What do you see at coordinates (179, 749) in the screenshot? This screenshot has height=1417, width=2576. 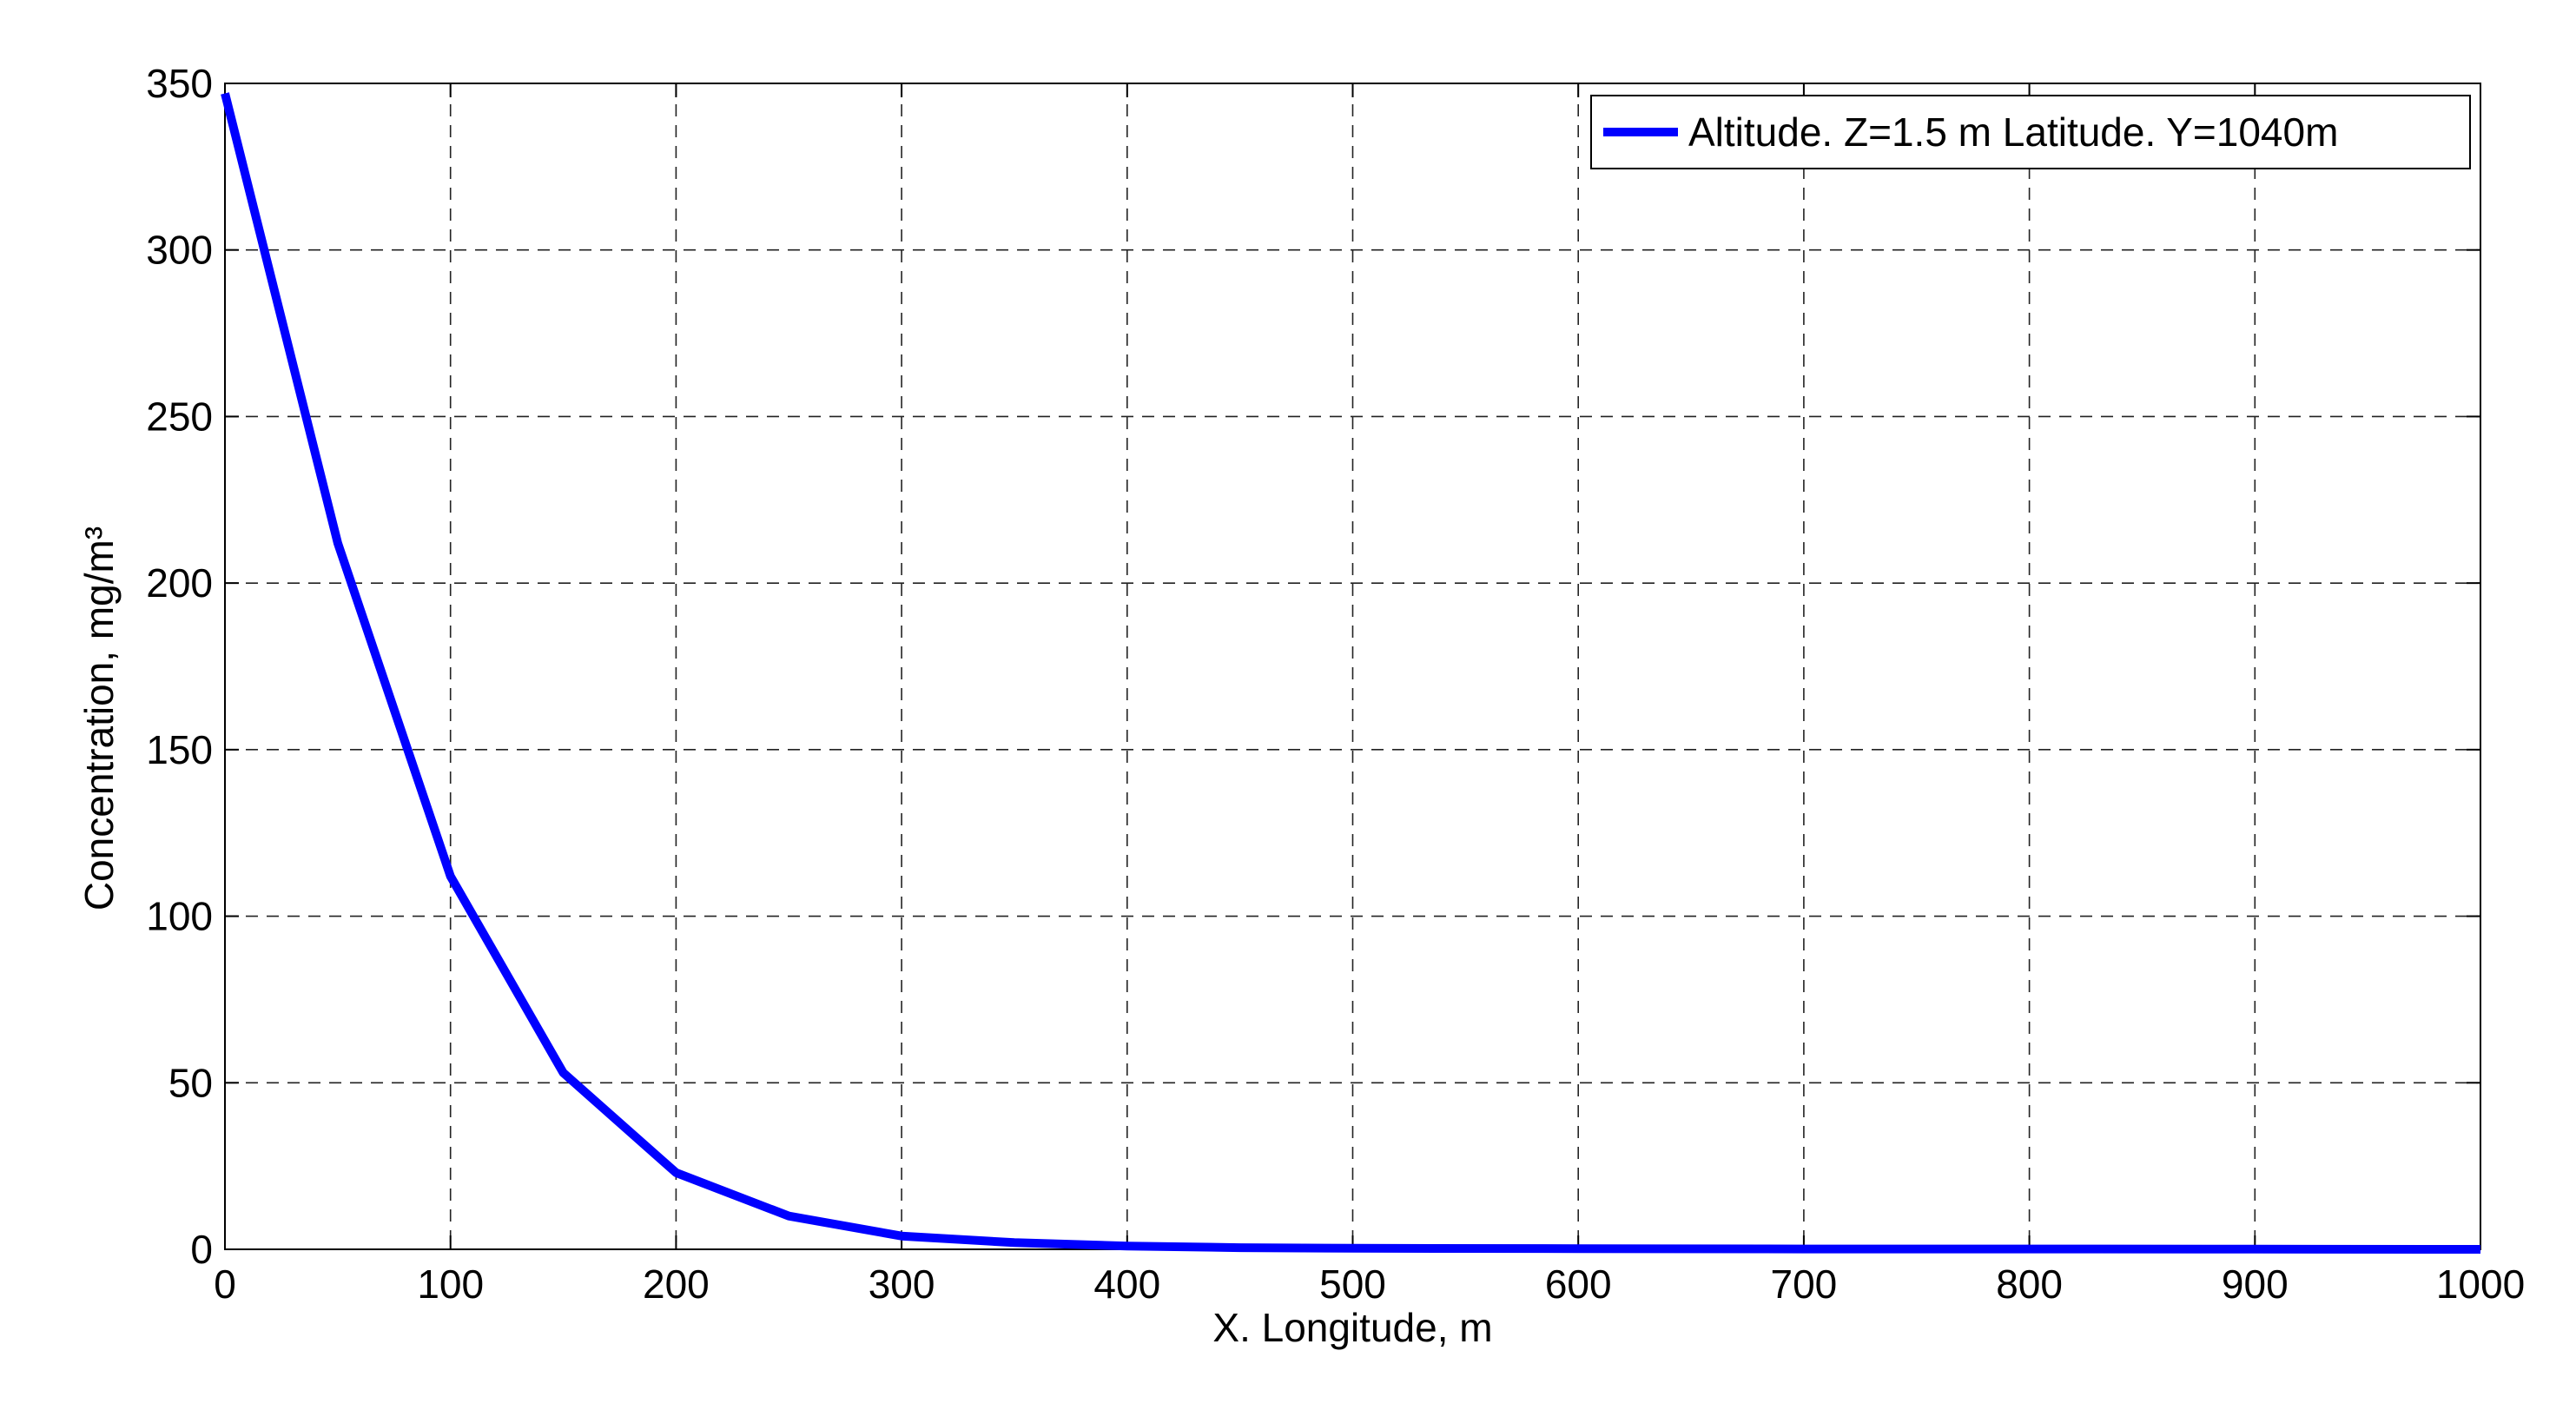 I see `y-tick-label: 150` at bounding box center [179, 749].